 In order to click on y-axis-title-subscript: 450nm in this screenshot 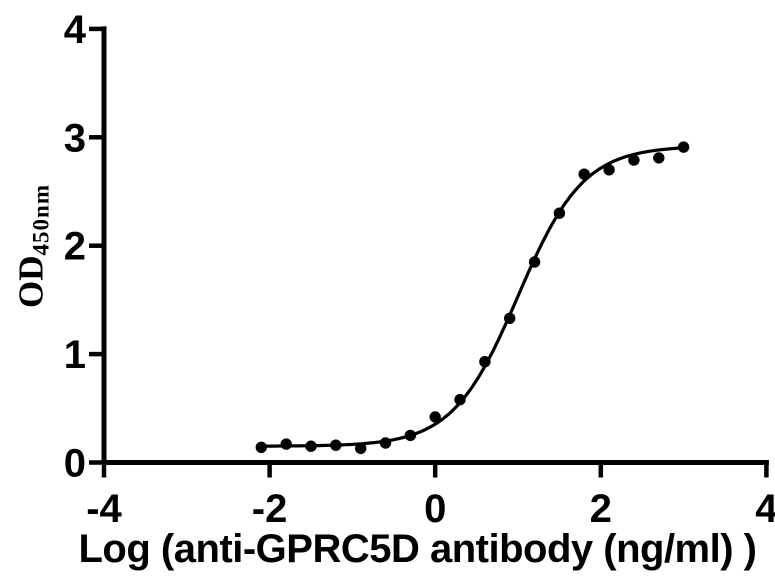, I will do `click(41, 220)`.